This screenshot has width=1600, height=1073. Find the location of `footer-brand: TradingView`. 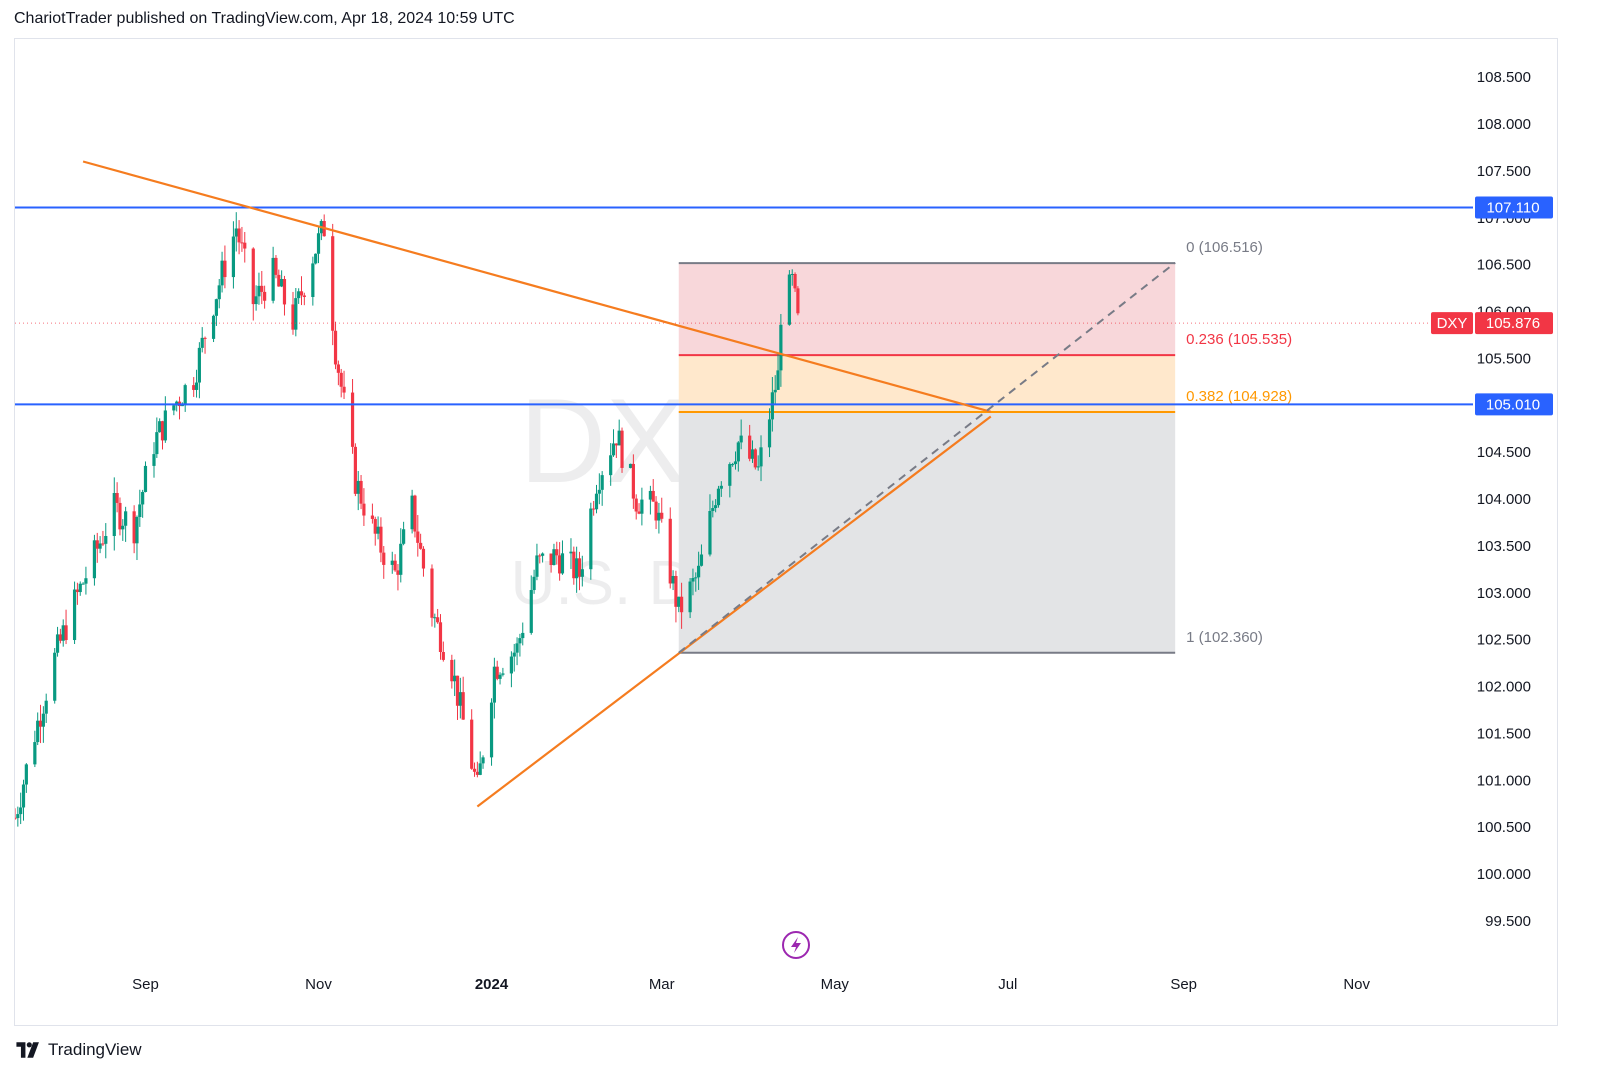

footer-brand: TradingView is located at coordinates (78, 1050).